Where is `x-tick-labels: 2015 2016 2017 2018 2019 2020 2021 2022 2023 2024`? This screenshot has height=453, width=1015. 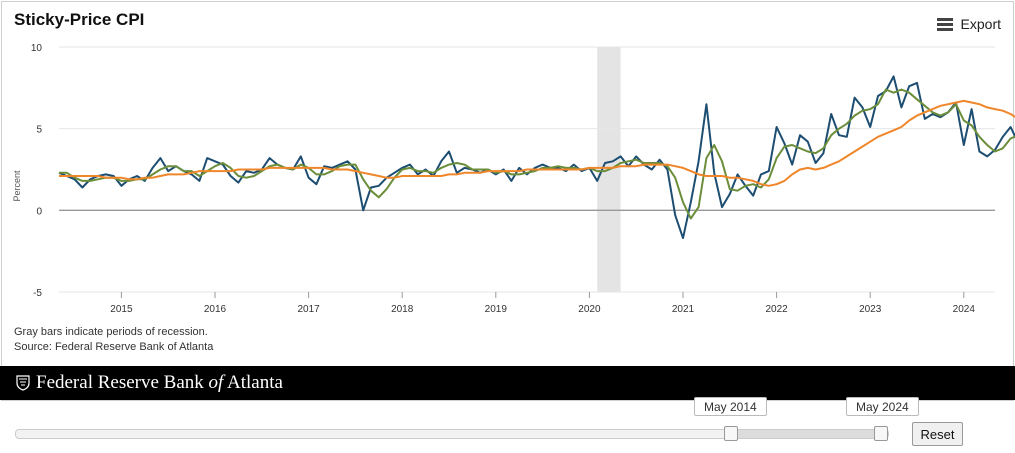 x-tick-labels: 2015 2016 2017 2018 2019 2020 2021 2022 2023 2024 is located at coordinates (542, 303).